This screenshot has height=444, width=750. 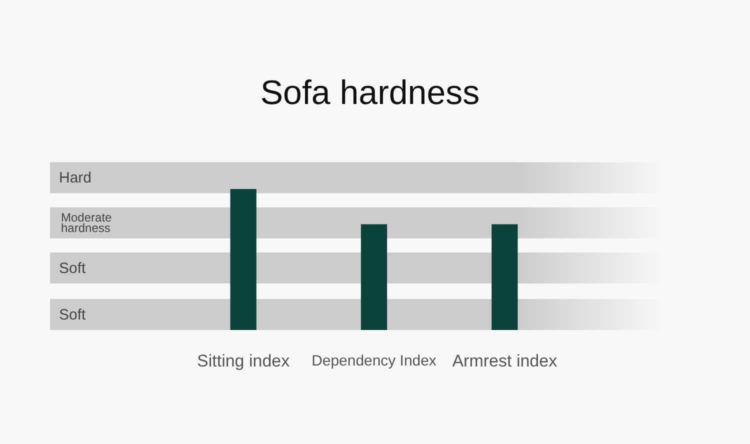 What do you see at coordinates (243, 361) in the screenshot?
I see `x-tick-label: Sitting index` at bounding box center [243, 361].